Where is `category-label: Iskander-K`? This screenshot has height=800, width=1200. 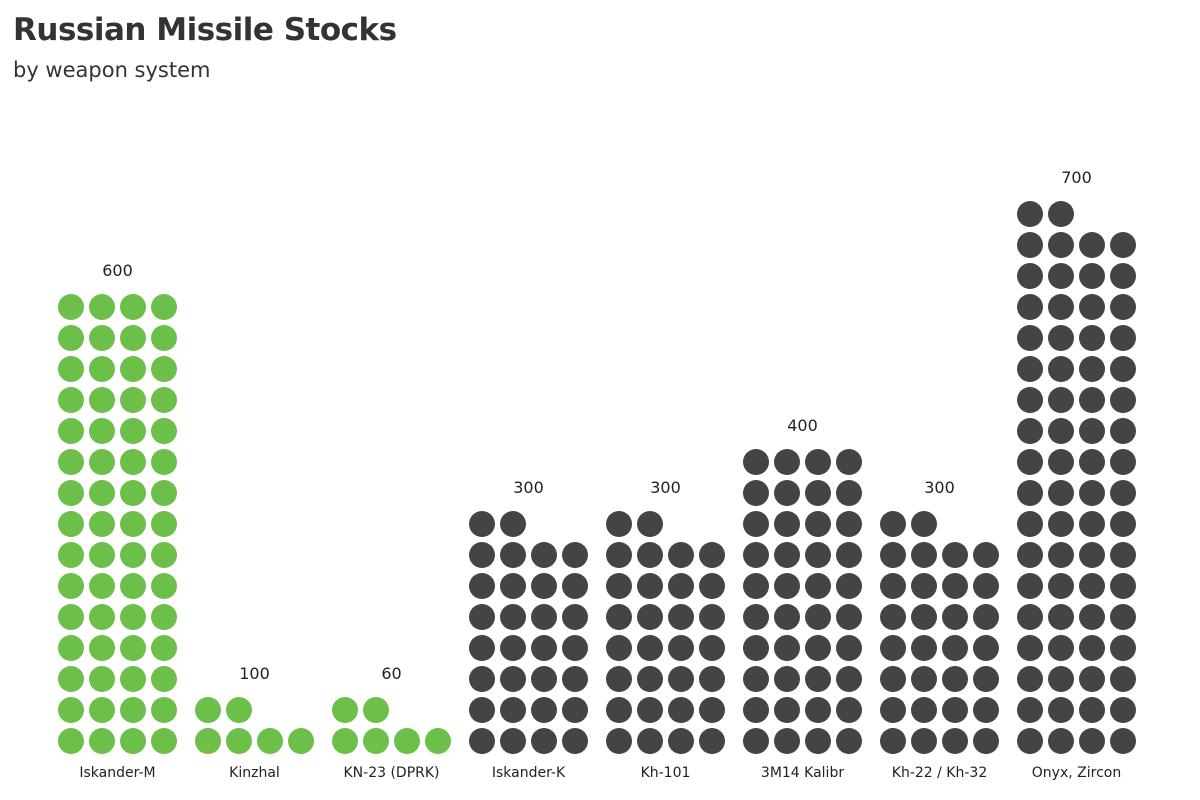 category-label: Iskander-K is located at coordinates (529, 773).